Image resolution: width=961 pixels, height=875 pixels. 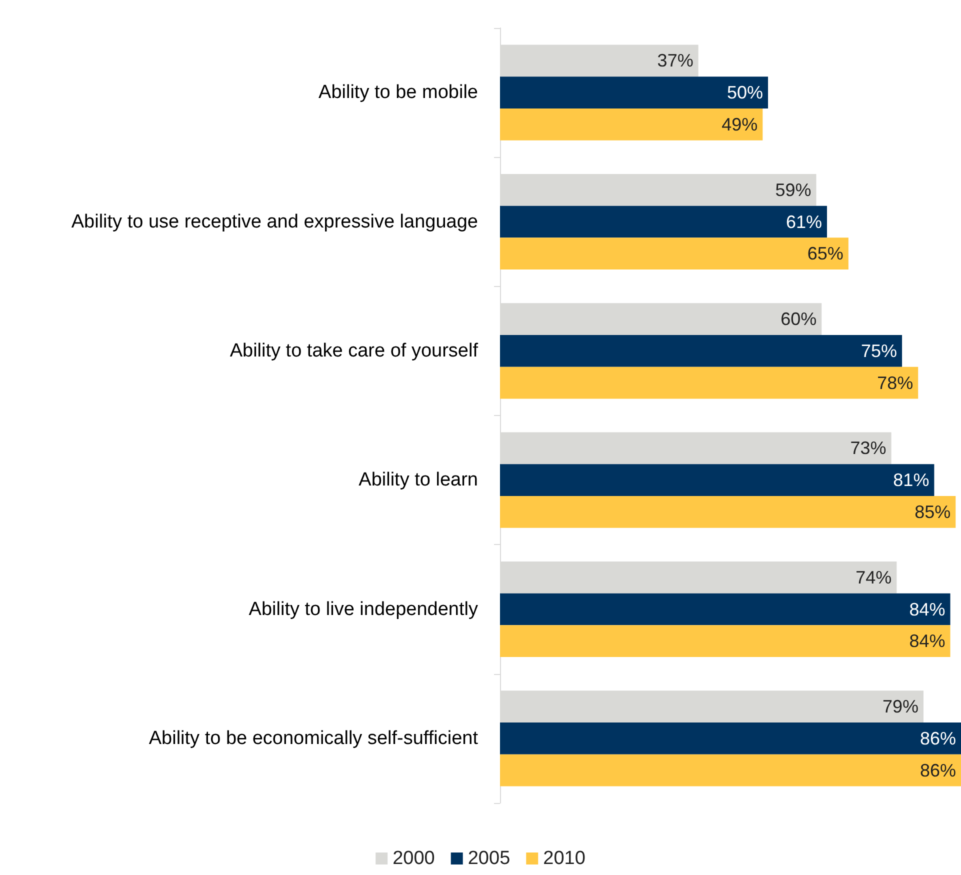 What do you see at coordinates (868, 448) in the screenshot?
I see `data-label: 73%` at bounding box center [868, 448].